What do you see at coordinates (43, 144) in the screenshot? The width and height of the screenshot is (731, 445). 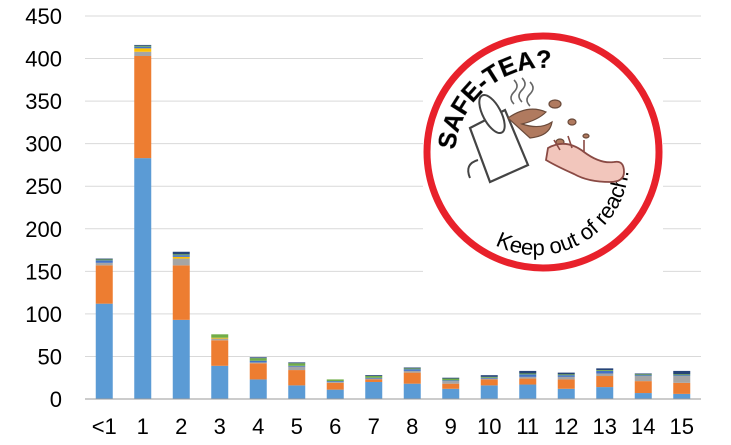 I see `y-tick-label: 300` at bounding box center [43, 144].